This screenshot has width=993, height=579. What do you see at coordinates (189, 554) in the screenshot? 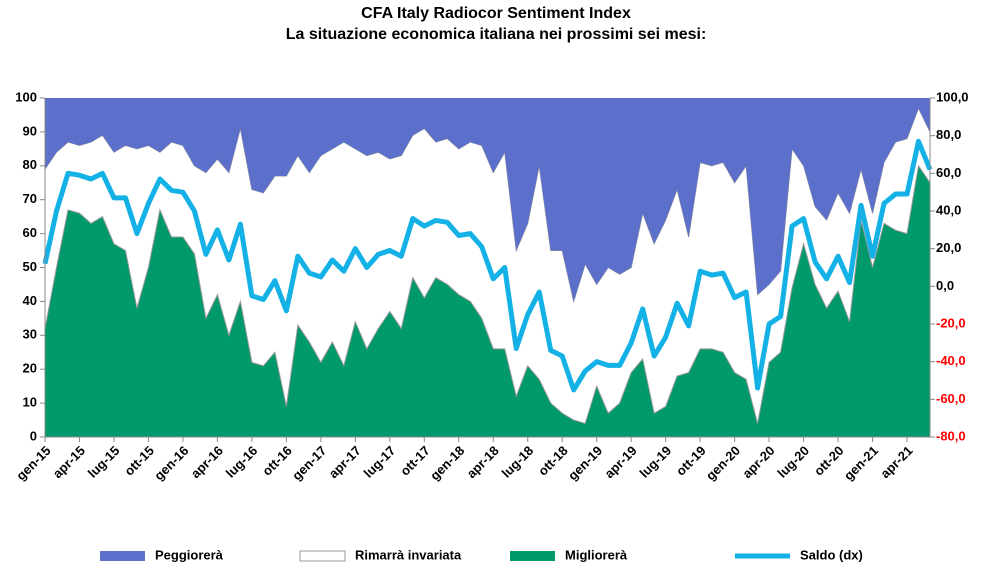
I see `legend-label: Peggiorerà` at bounding box center [189, 554].